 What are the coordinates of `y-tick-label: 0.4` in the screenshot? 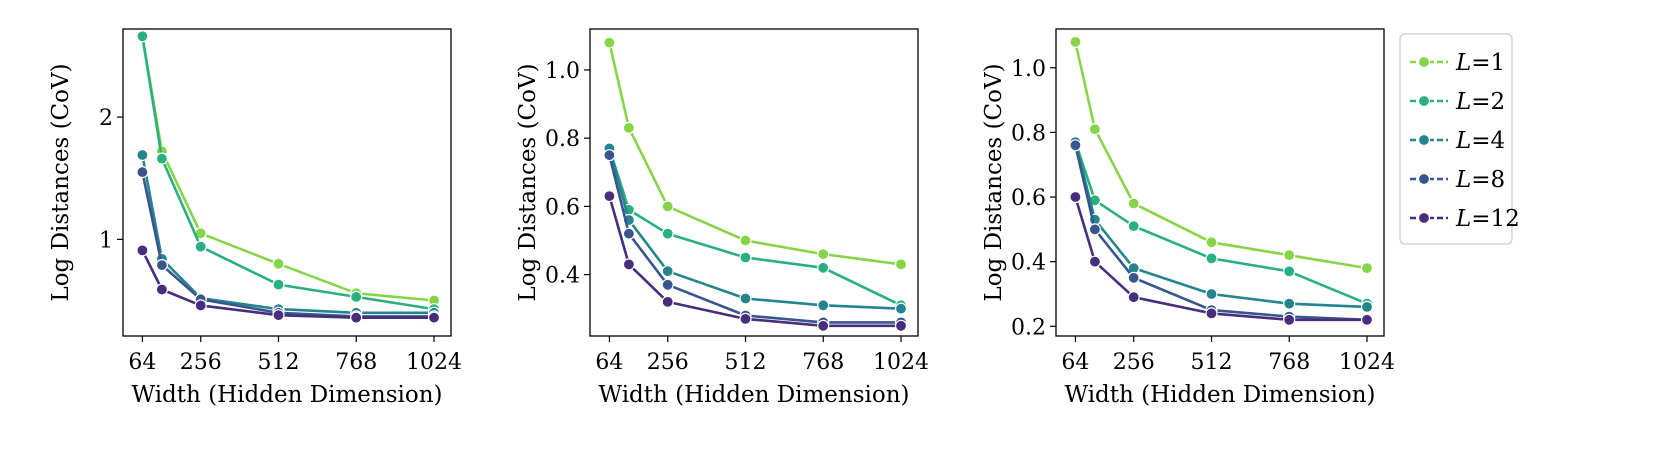 It's located at (1028, 263).